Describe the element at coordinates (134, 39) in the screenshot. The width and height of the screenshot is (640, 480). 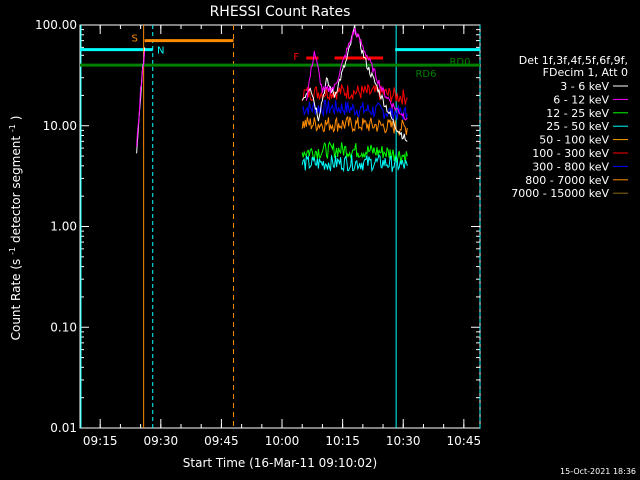
I see `saa-label: S` at that location.